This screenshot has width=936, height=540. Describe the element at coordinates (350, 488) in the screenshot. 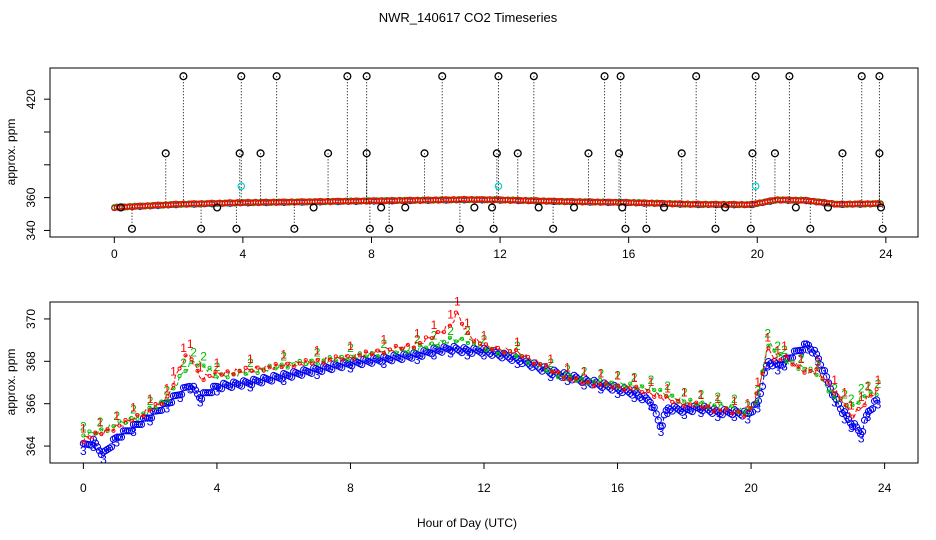

I see `bottom-x-tick-label: 8` at that location.